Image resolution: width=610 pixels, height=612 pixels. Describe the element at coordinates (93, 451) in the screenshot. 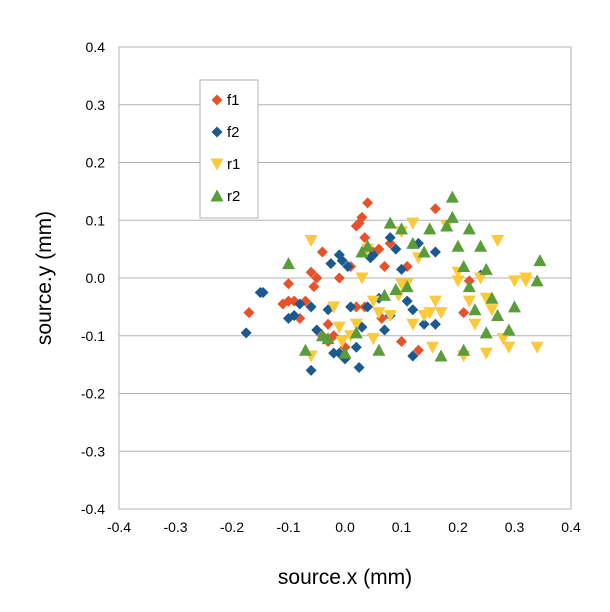

I see `y-tick-label: -0.3` at that location.